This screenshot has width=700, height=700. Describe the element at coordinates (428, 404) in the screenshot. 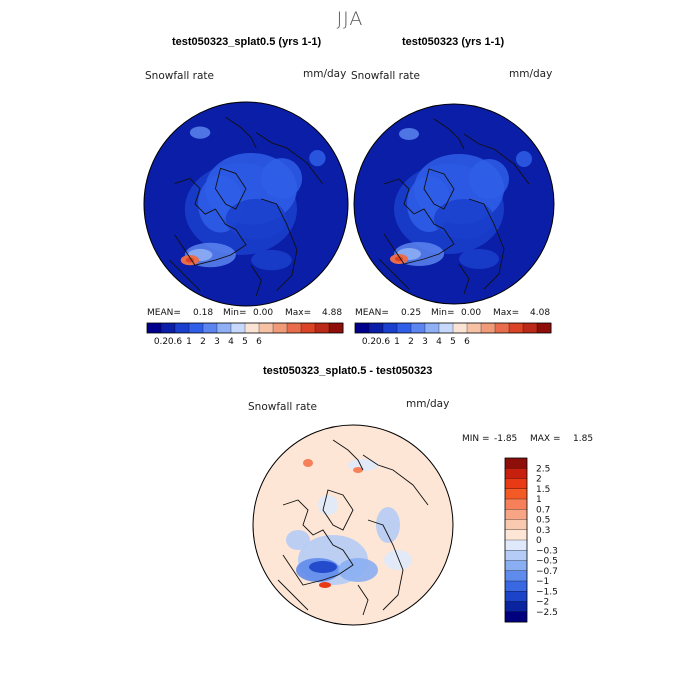

I see `panel3-units-label: mm/day` at that location.